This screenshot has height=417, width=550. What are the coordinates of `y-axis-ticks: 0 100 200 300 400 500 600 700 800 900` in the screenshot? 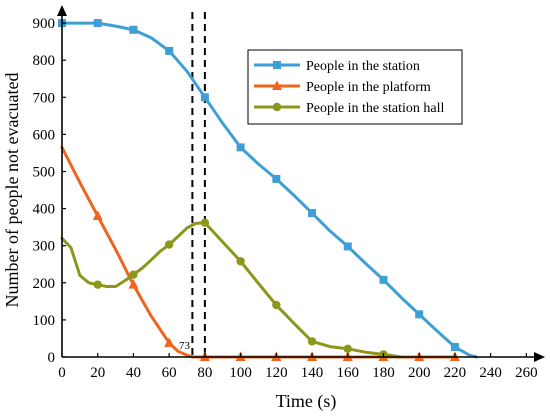 It's located at (49, 191).